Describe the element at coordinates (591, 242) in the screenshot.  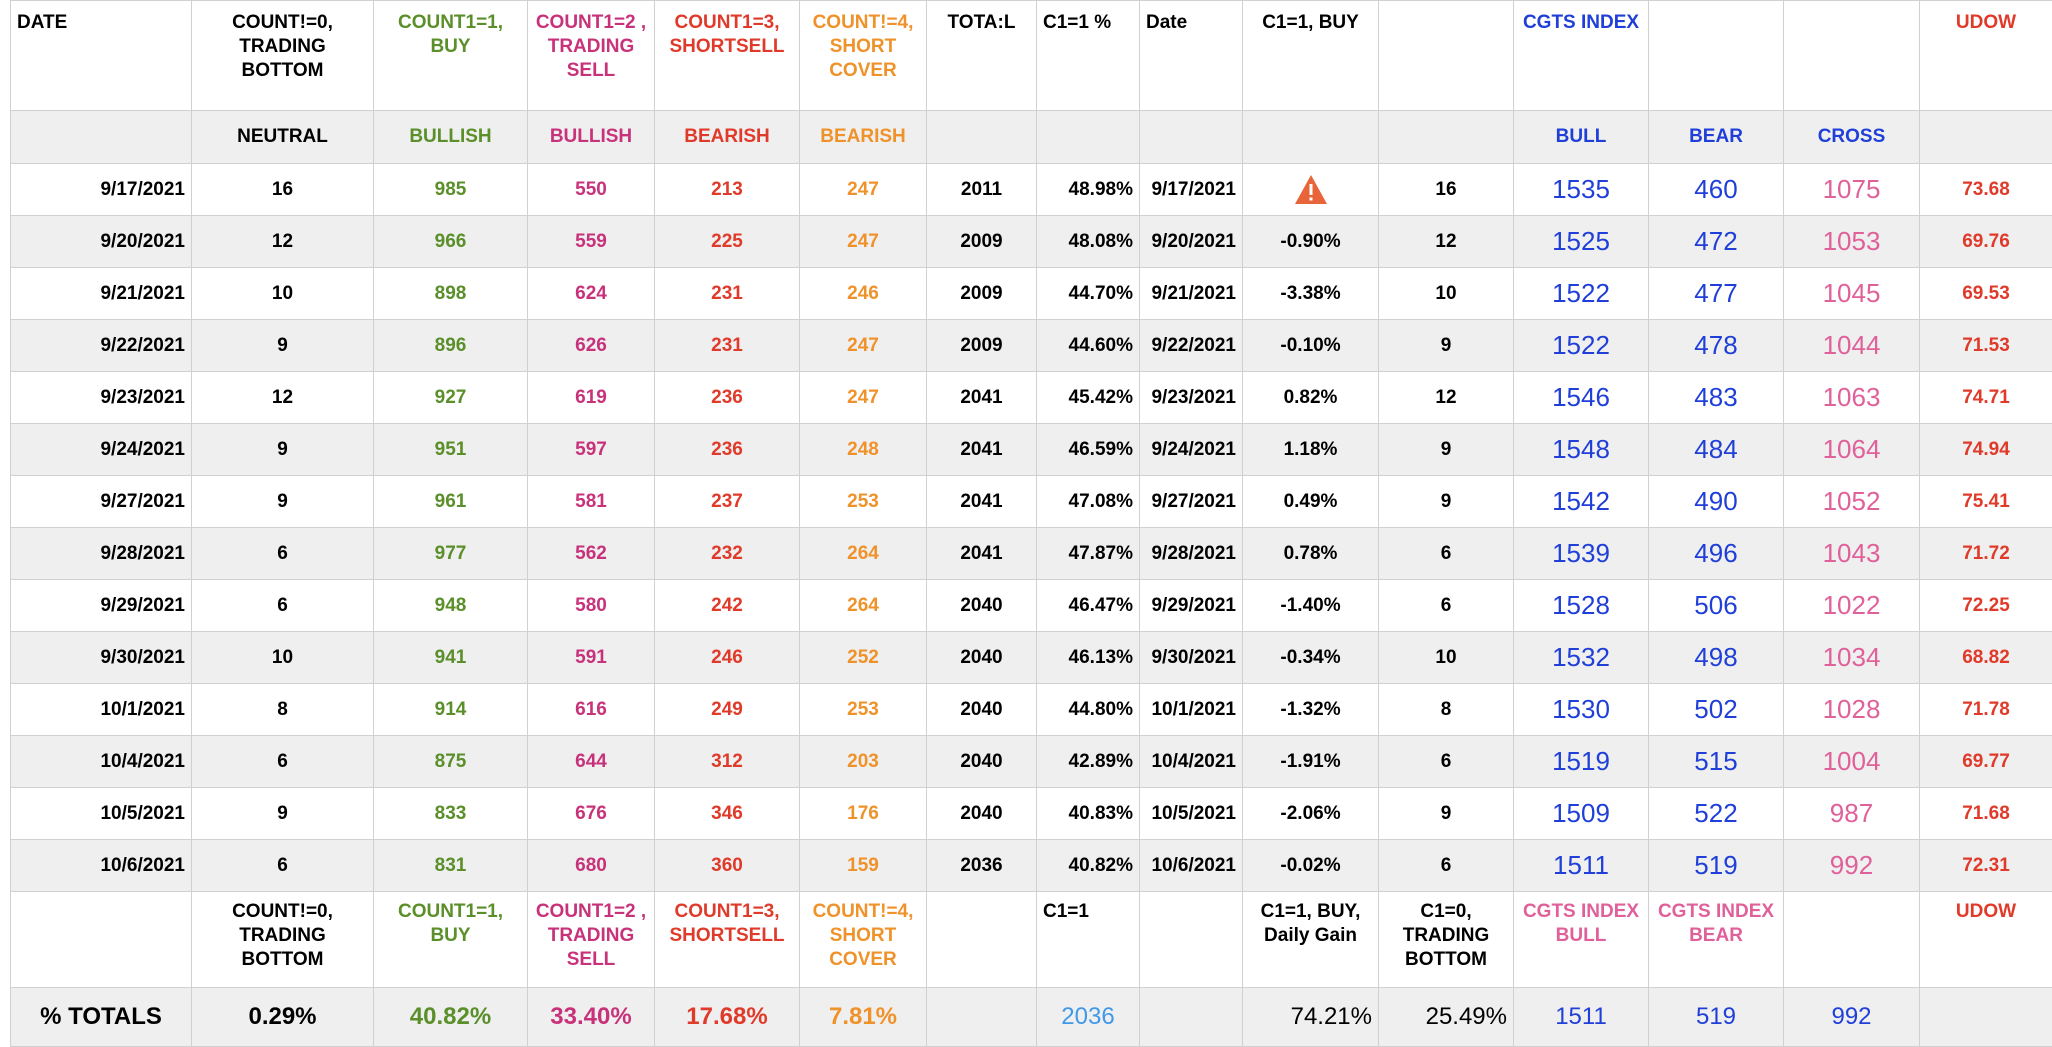
I see `cell-count2: 559` at that location.